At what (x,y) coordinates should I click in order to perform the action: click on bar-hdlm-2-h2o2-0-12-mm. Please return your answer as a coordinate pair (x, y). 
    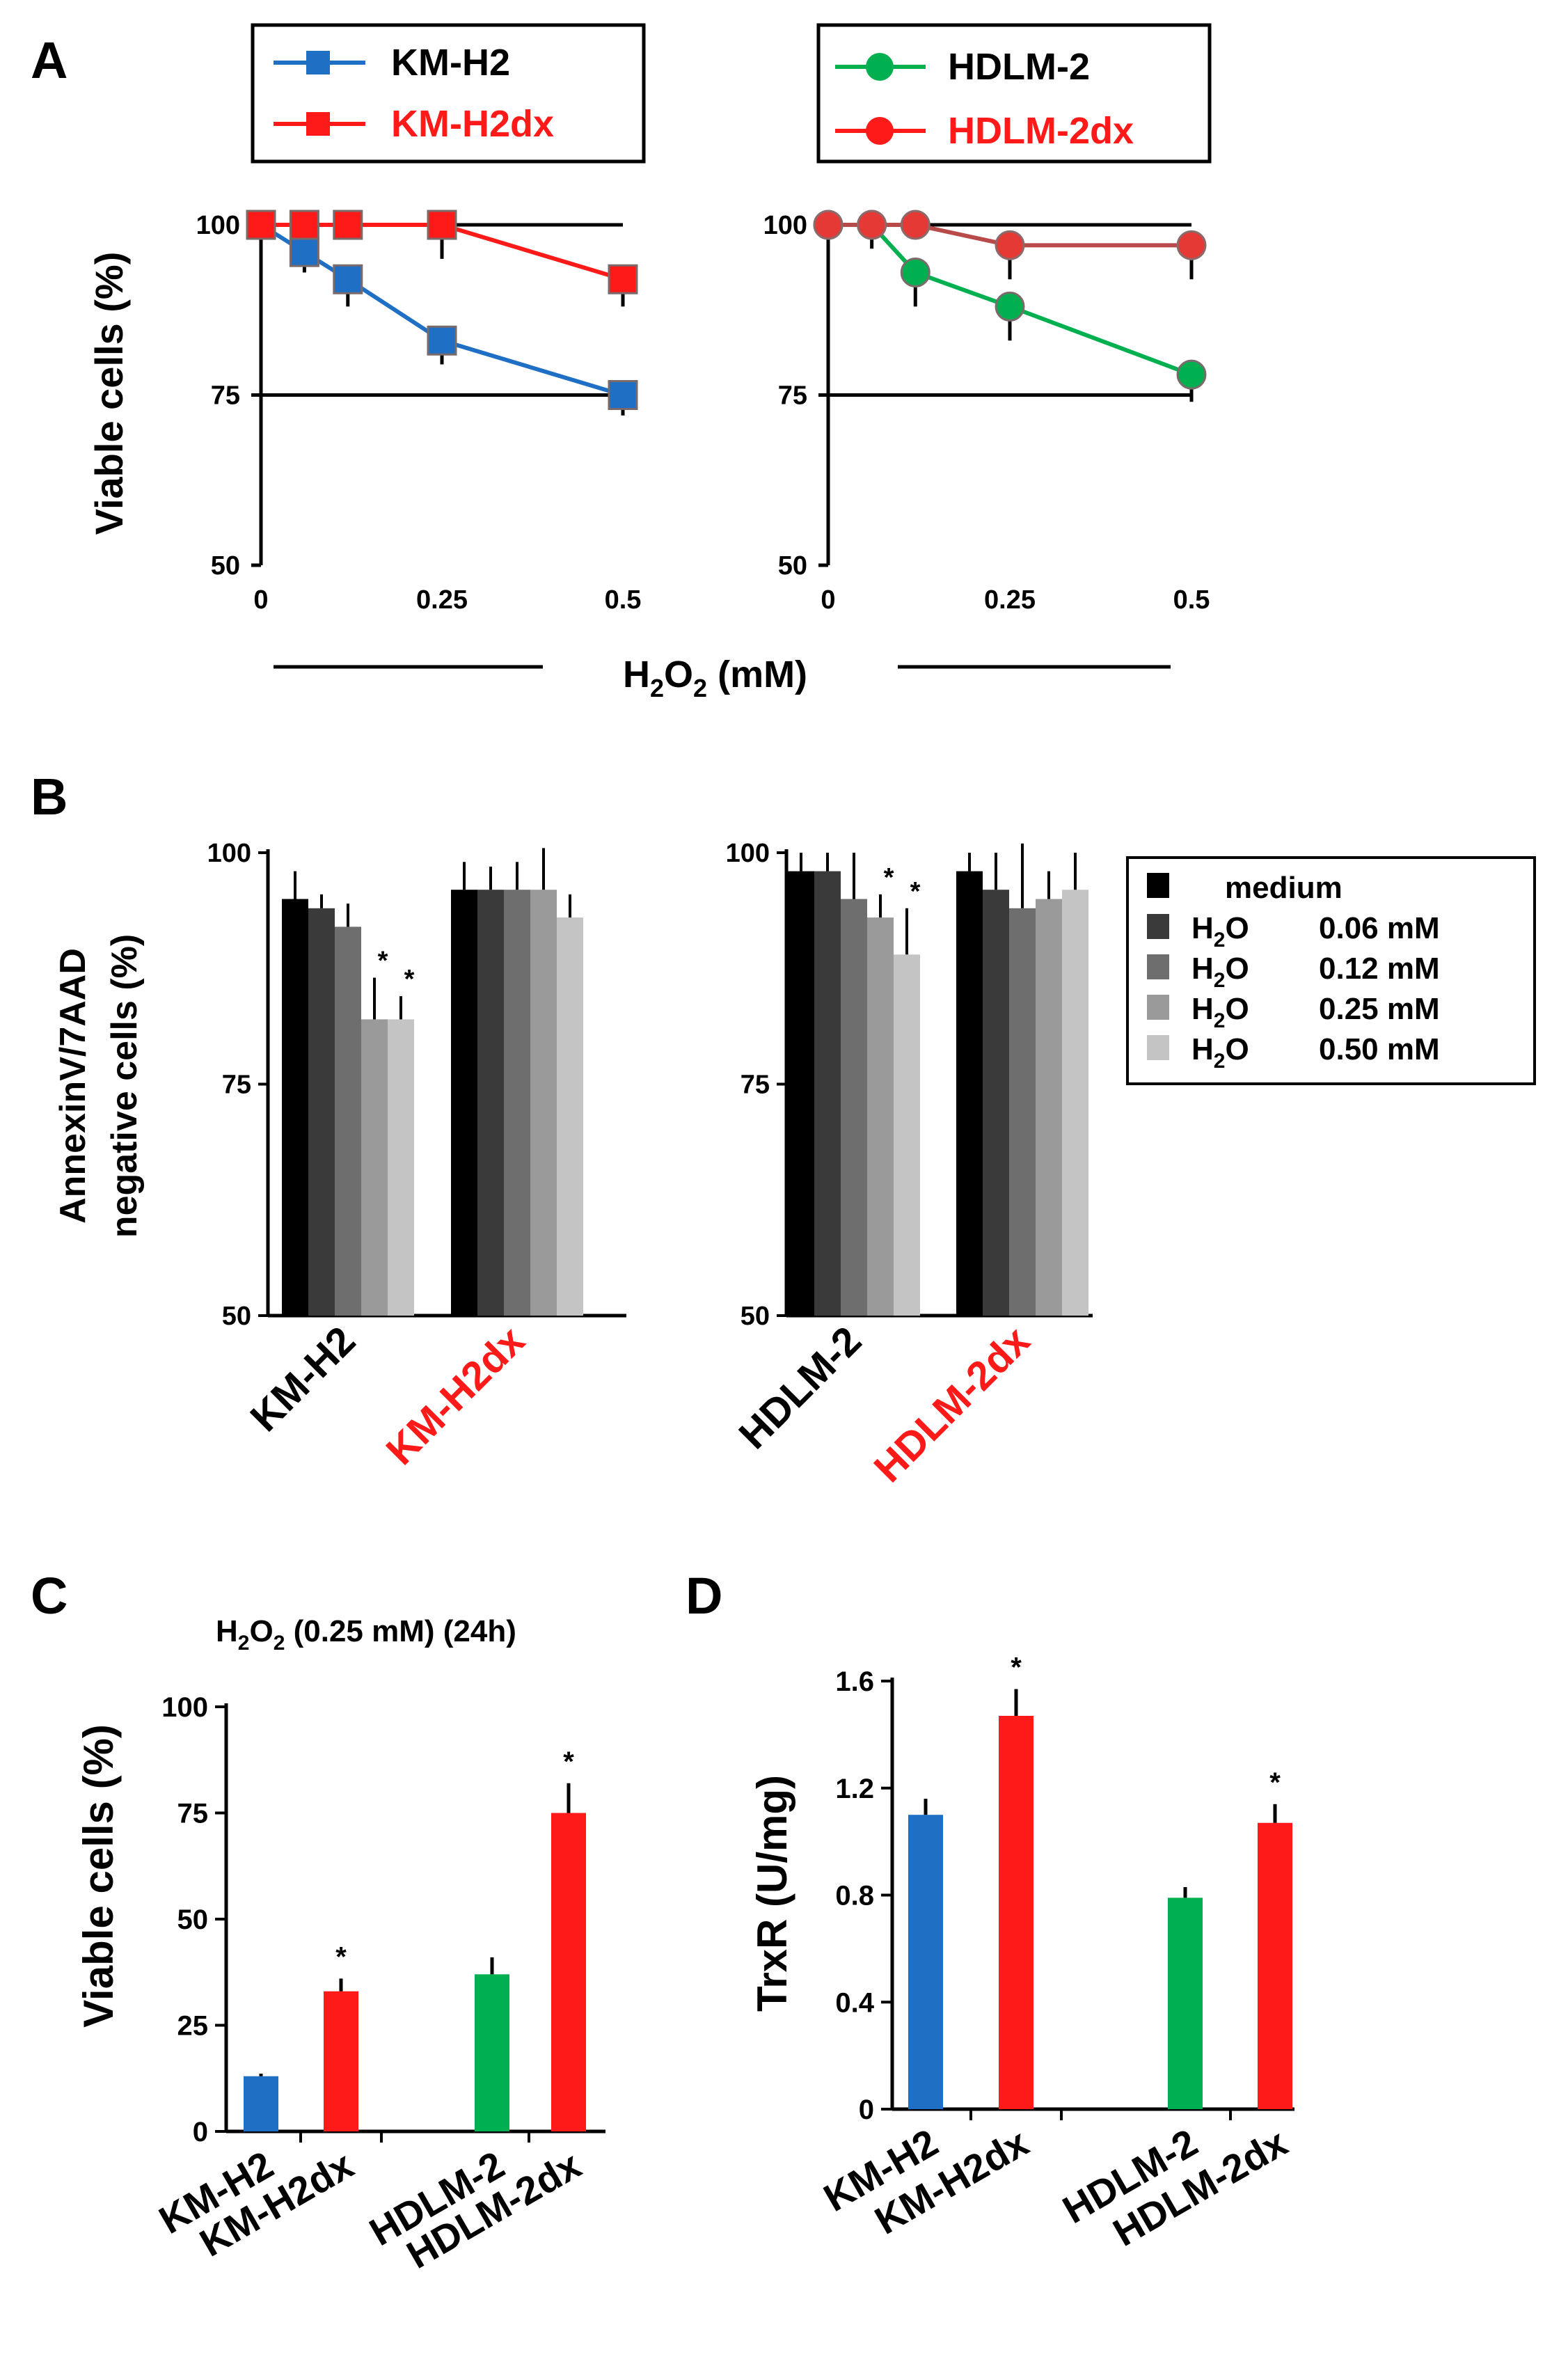
    Looking at the image, I should click on (854, 1107).